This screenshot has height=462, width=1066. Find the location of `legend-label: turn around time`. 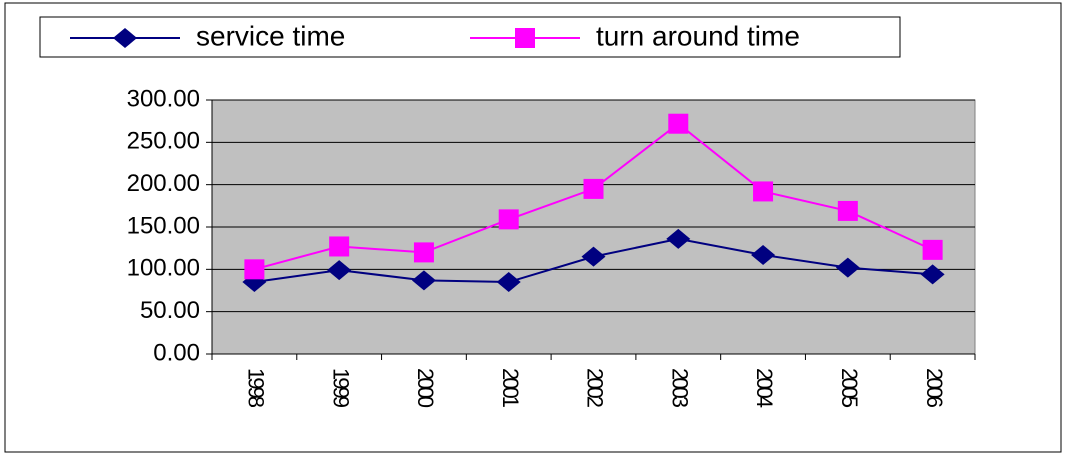

legend-label: turn around time is located at coordinates (698, 35).